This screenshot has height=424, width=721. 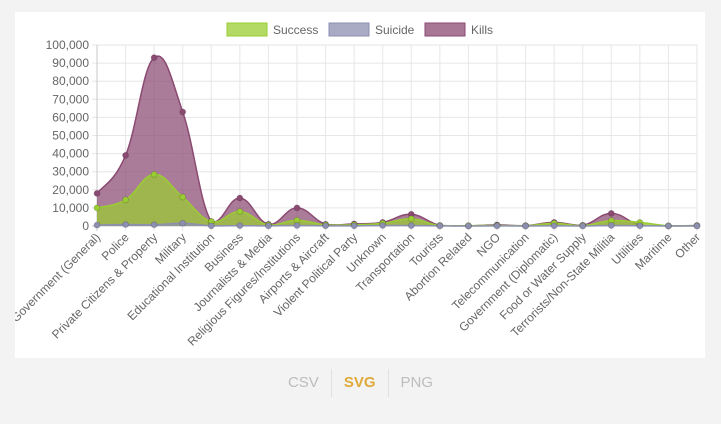 I want to click on y-tick-label: 90,000, so click(x=70, y=63).